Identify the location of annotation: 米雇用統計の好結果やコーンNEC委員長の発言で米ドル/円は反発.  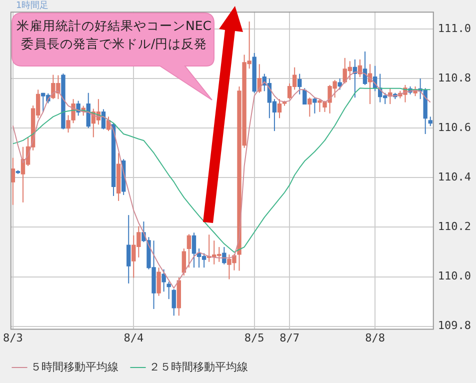
(114, 35).